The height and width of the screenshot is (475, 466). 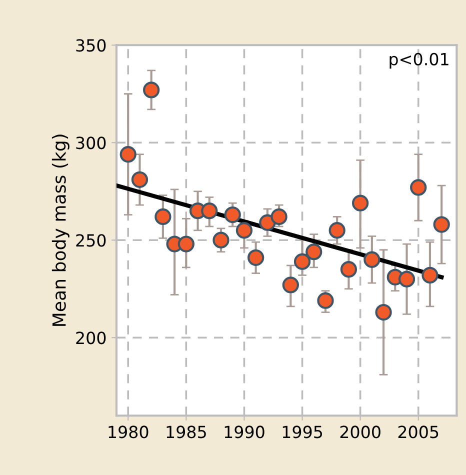 What do you see at coordinates (419, 60) in the screenshot?
I see `annotation: p<0.01` at bounding box center [419, 60].